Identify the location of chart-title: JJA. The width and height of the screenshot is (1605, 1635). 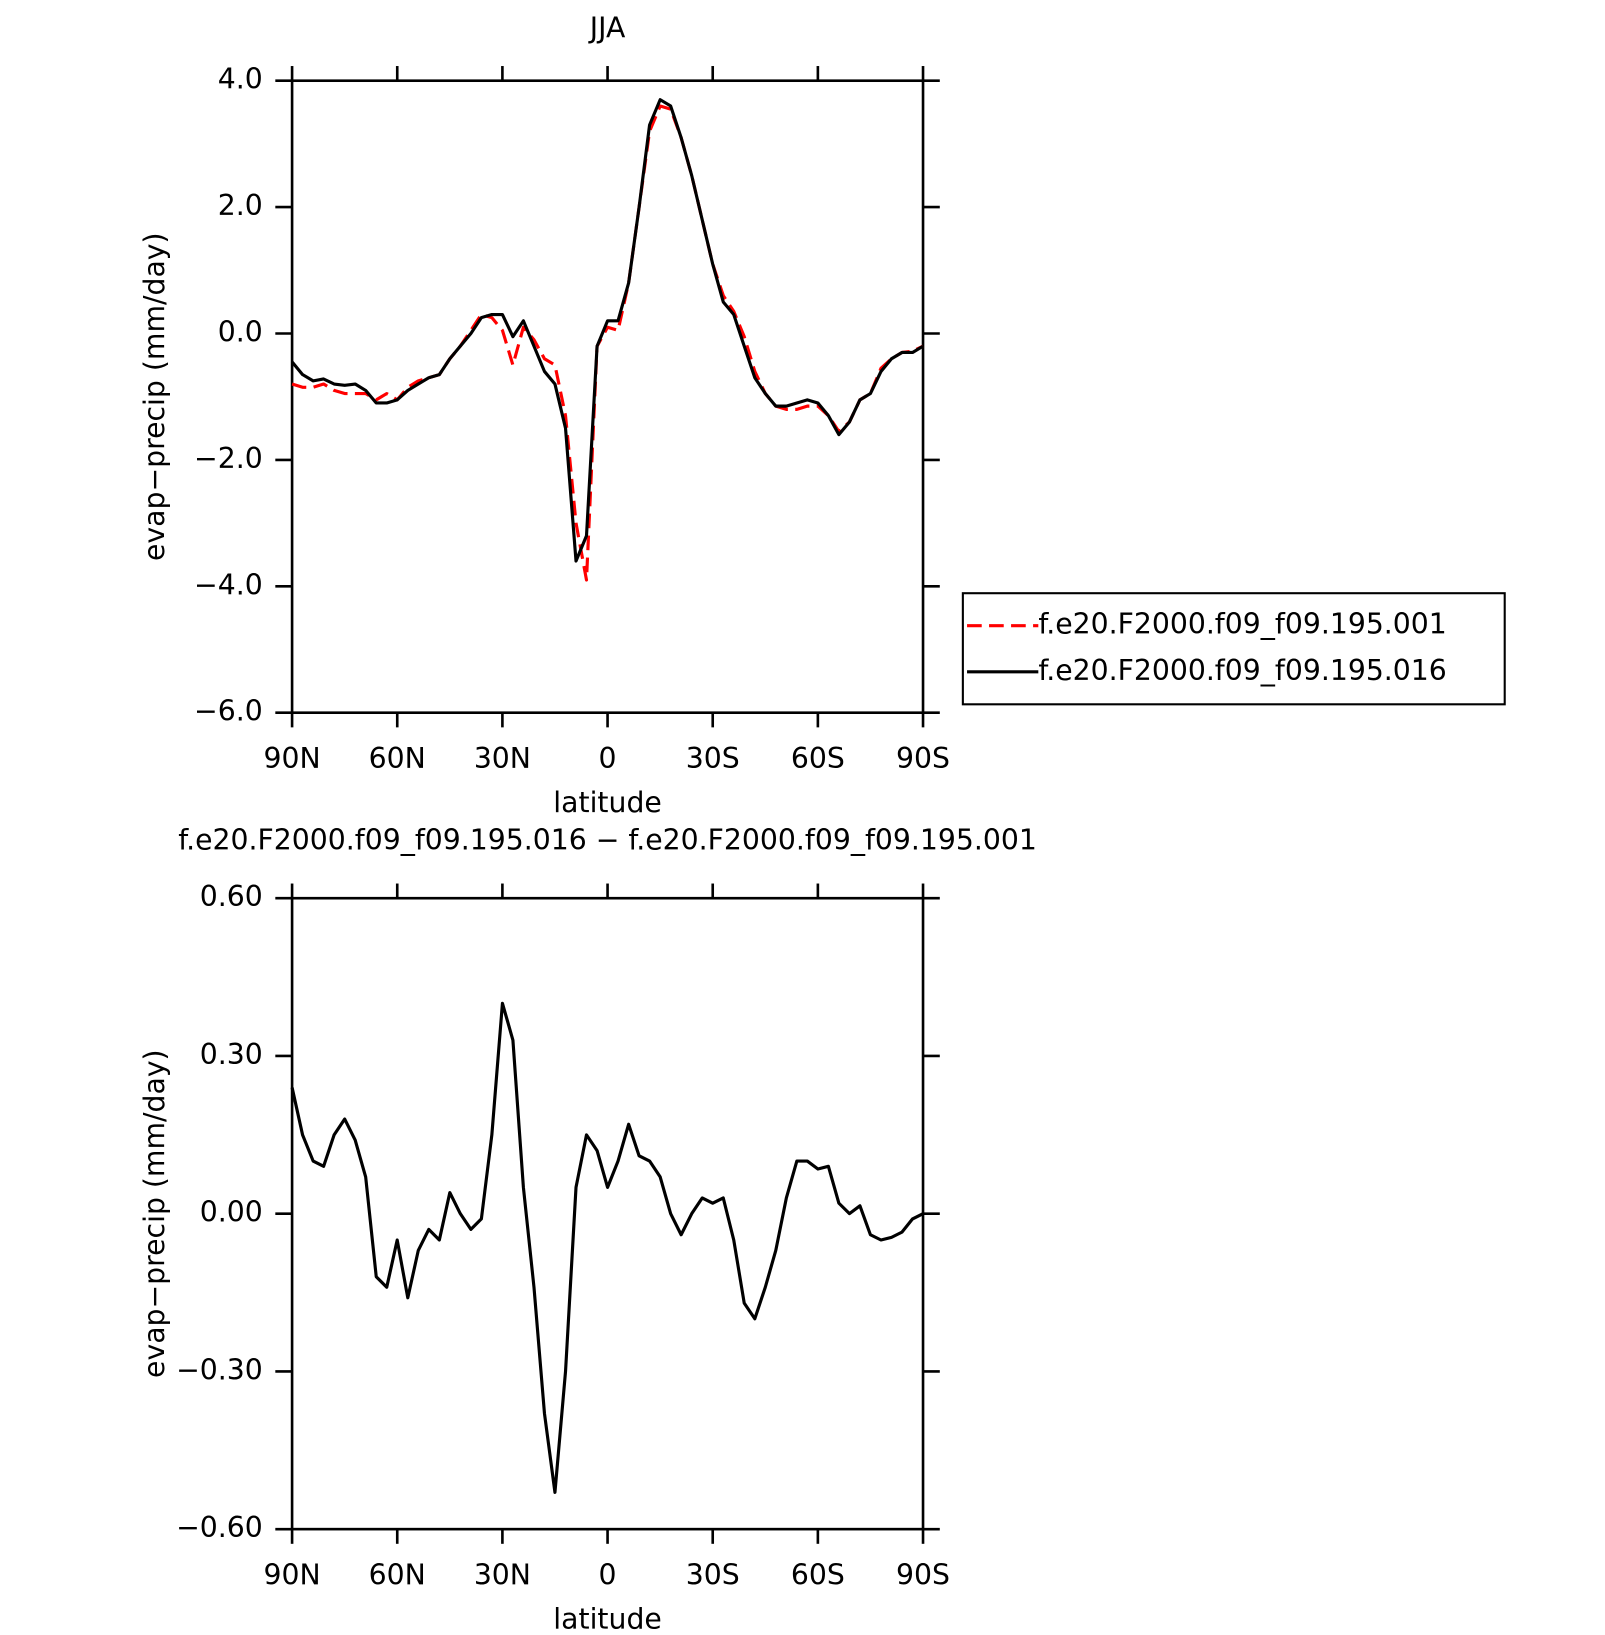
(607, 27).